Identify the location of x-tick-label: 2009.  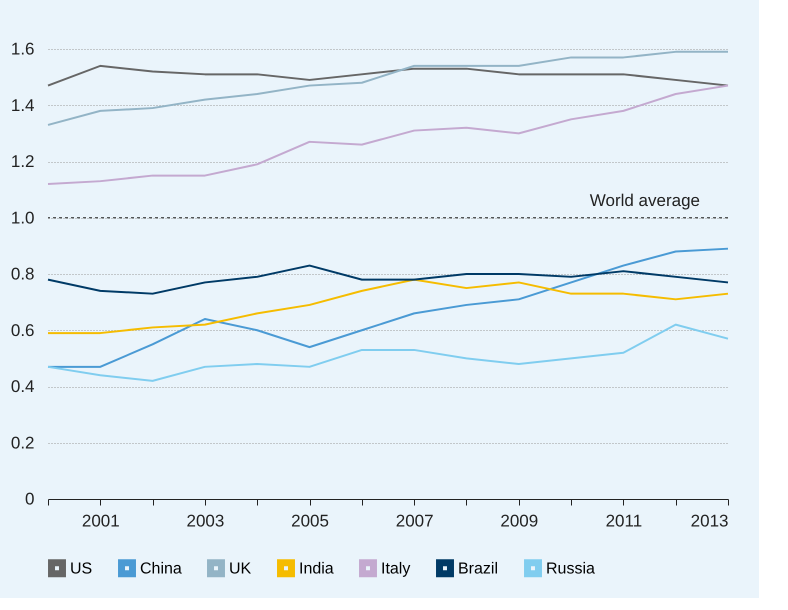
(519, 521).